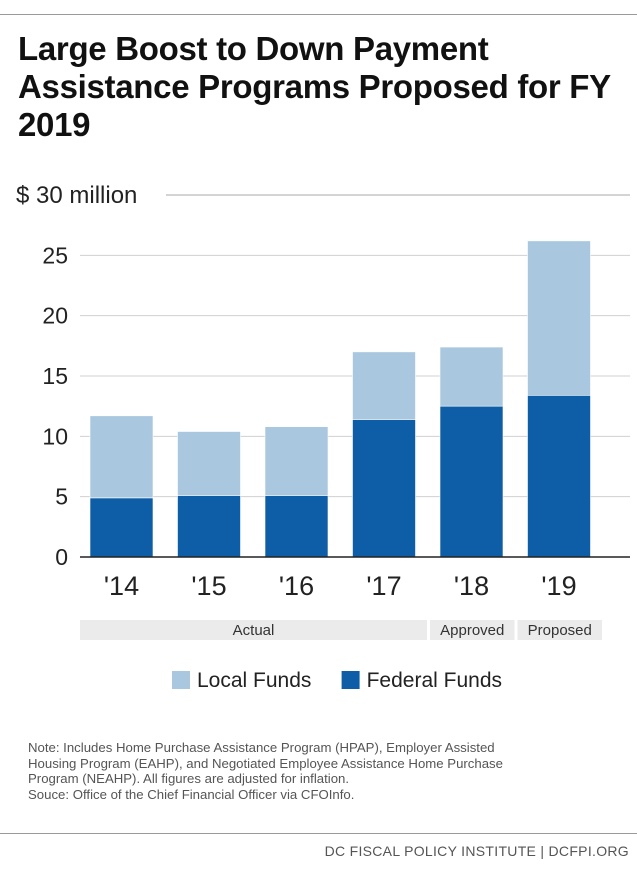 This screenshot has height=869, width=637. I want to click on footer-credit: DC FISCAL POLICY INSTITUTE | DCFPI.ORG, so click(476, 851).